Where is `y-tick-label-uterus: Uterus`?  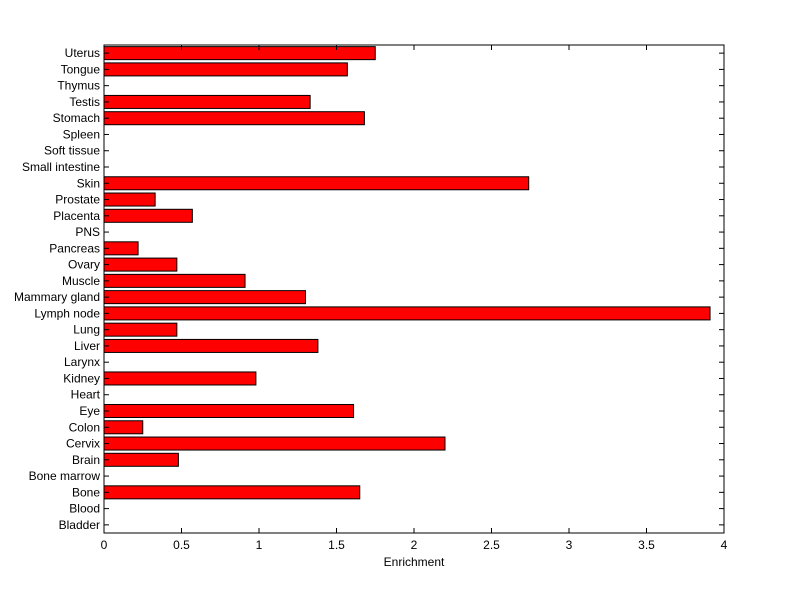
y-tick-label-uterus: Uterus is located at coordinates (82, 53).